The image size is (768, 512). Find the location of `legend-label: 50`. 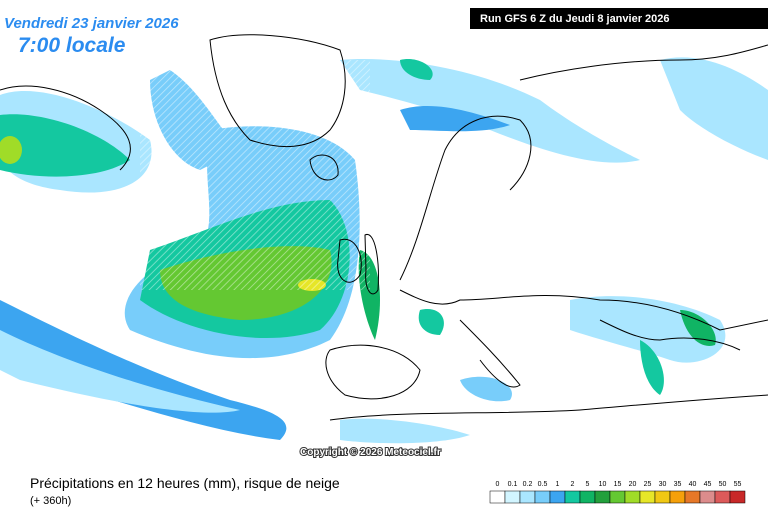

legend-label: 50 is located at coordinates (723, 484).